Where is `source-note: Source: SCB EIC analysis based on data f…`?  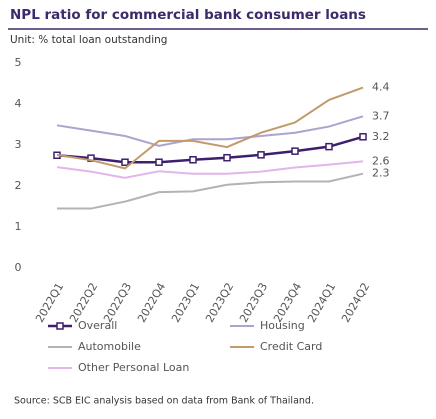 source-note: Source: SCB EIC analysis based on data f… is located at coordinates (164, 401).